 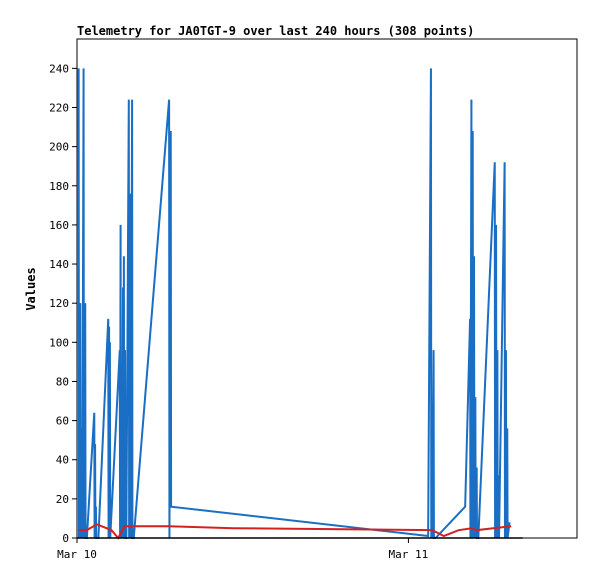 What do you see at coordinates (59, 107) in the screenshot?
I see `y-tick-label: 220` at bounding box center [59, 107].